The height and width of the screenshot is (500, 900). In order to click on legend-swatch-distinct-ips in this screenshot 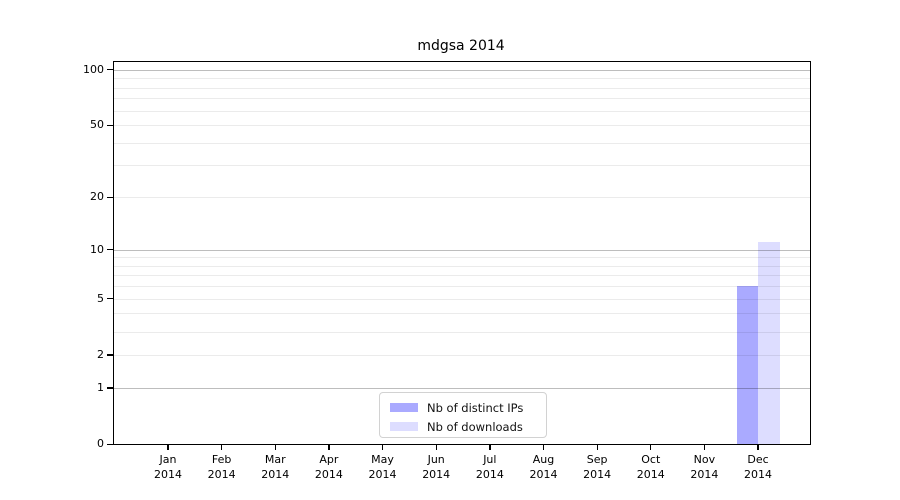, I will do `click(404, 407)`.